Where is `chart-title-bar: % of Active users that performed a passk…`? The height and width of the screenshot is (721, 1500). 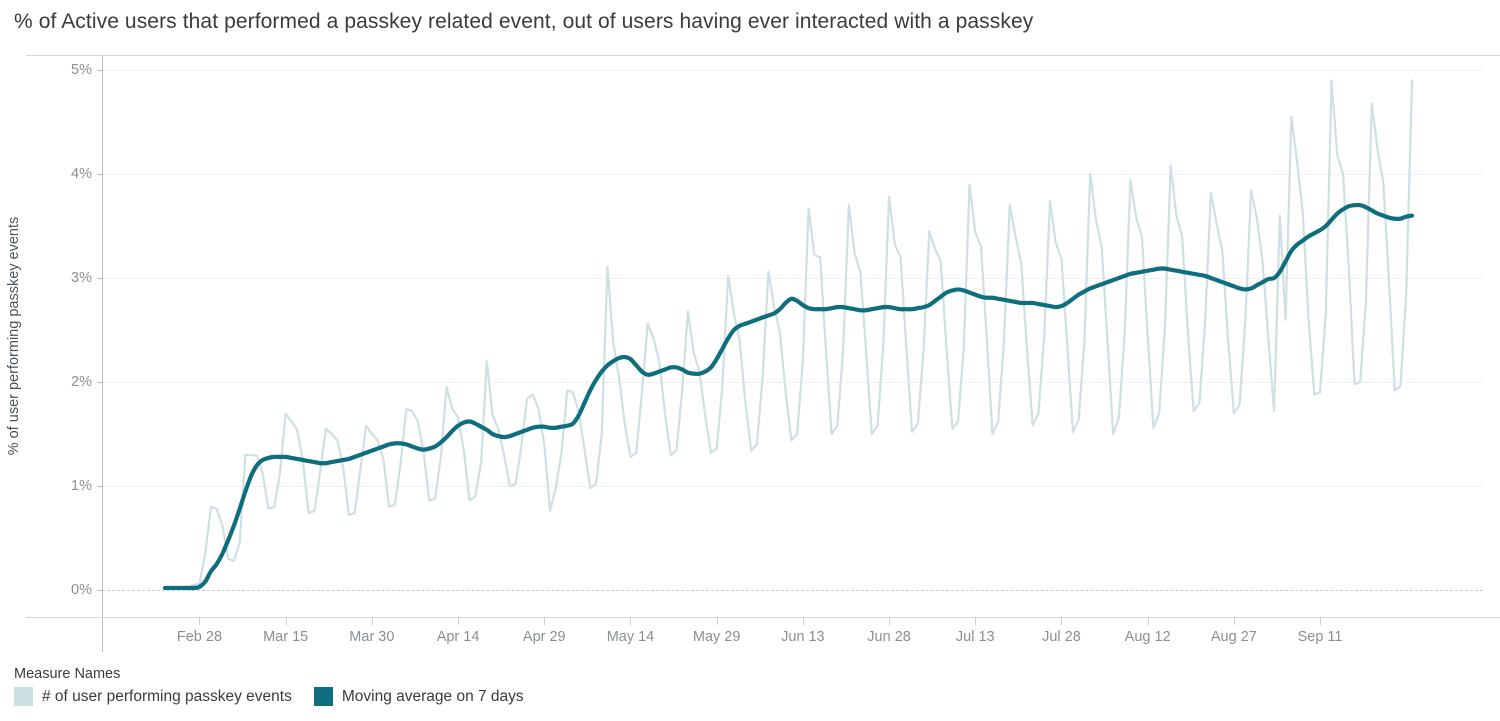 chart-title-bar: % of Active users that performed a passk… is located at coordinates (750, 27).